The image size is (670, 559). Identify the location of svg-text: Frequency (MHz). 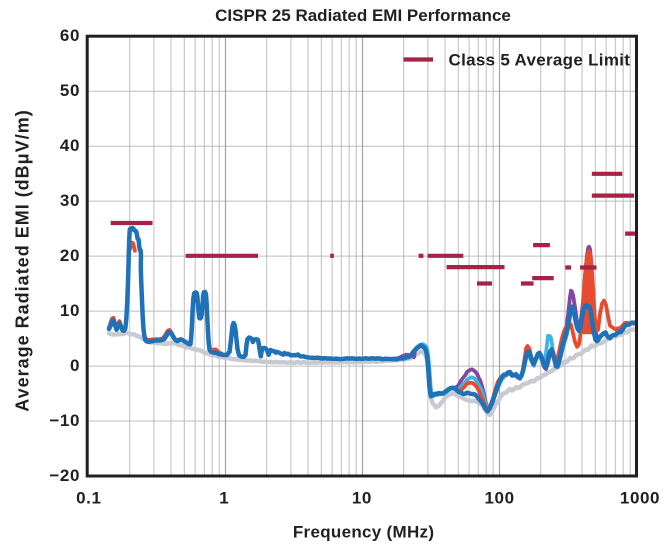
(363, 532).